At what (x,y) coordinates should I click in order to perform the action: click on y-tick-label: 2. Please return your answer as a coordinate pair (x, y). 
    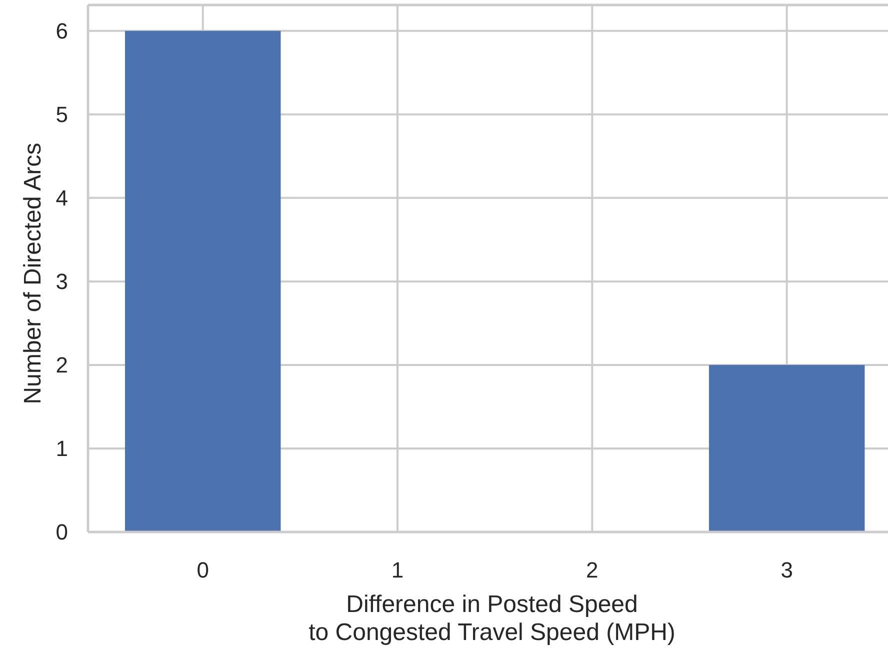
    Looking at the image, I should click on (62, 365).